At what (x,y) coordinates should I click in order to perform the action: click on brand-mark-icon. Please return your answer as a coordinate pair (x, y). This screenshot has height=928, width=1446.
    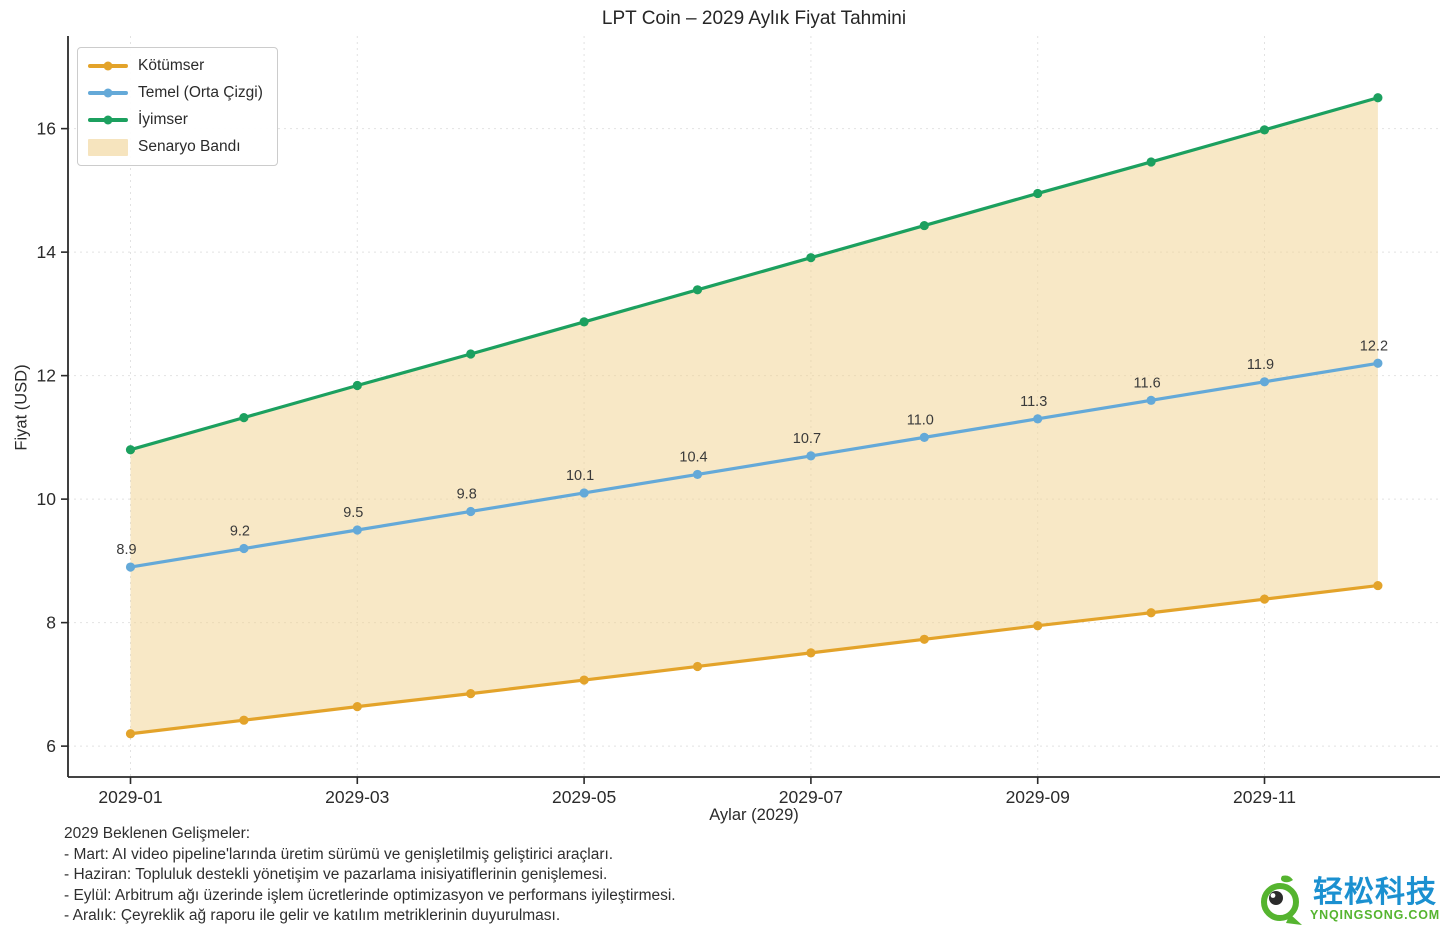
    Looking at the image, I should click on (1282, 900).